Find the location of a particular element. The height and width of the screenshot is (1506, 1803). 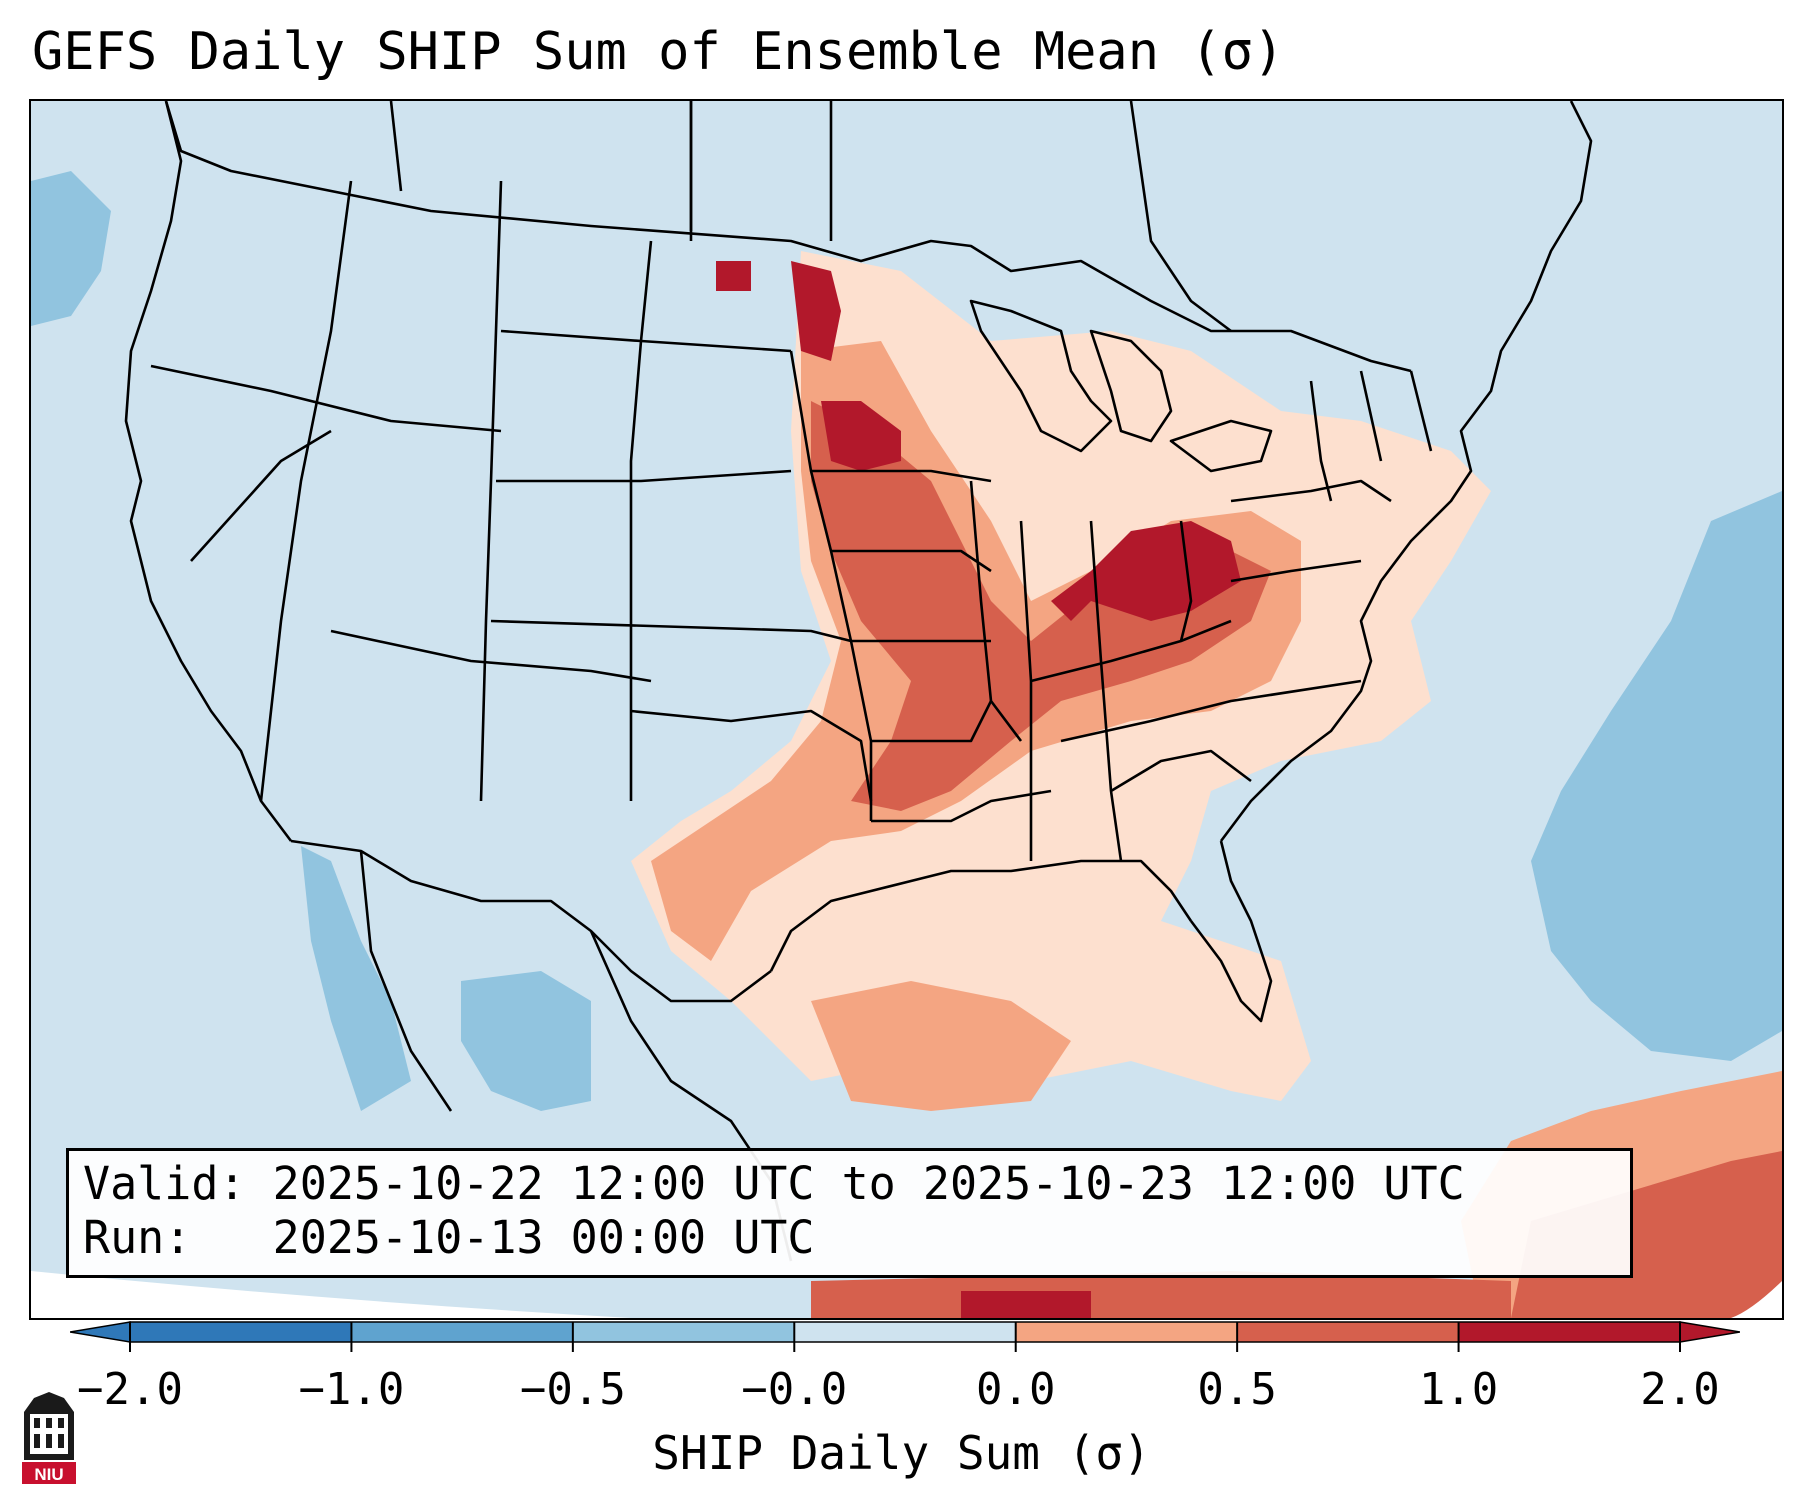

anomaly-nd-very-strong is located at coordinates (733, 276).